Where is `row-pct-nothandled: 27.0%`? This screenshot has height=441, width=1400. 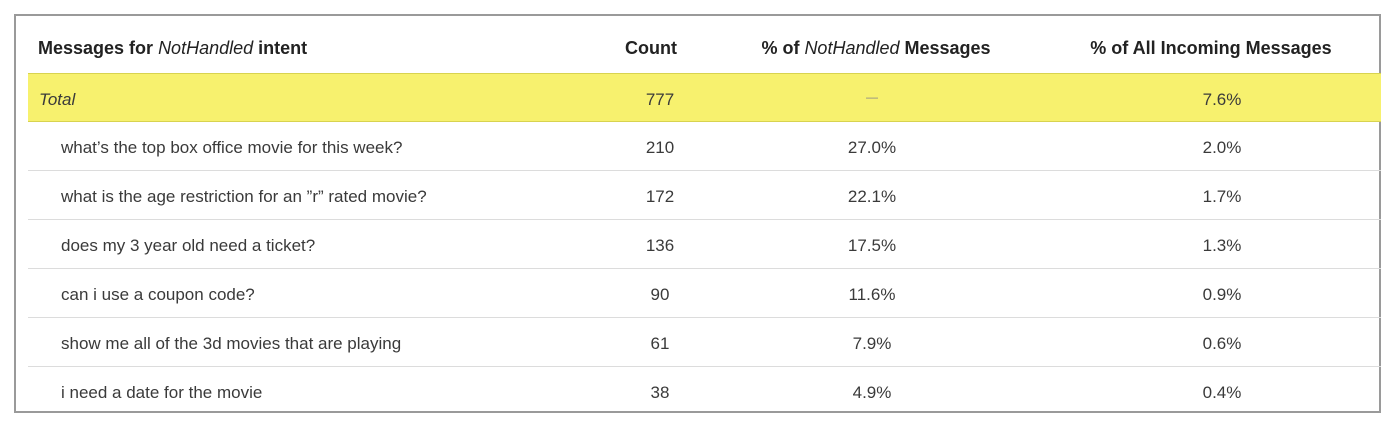 row-pct-nothandled: 27.0% is located at coordinates (872, 147).